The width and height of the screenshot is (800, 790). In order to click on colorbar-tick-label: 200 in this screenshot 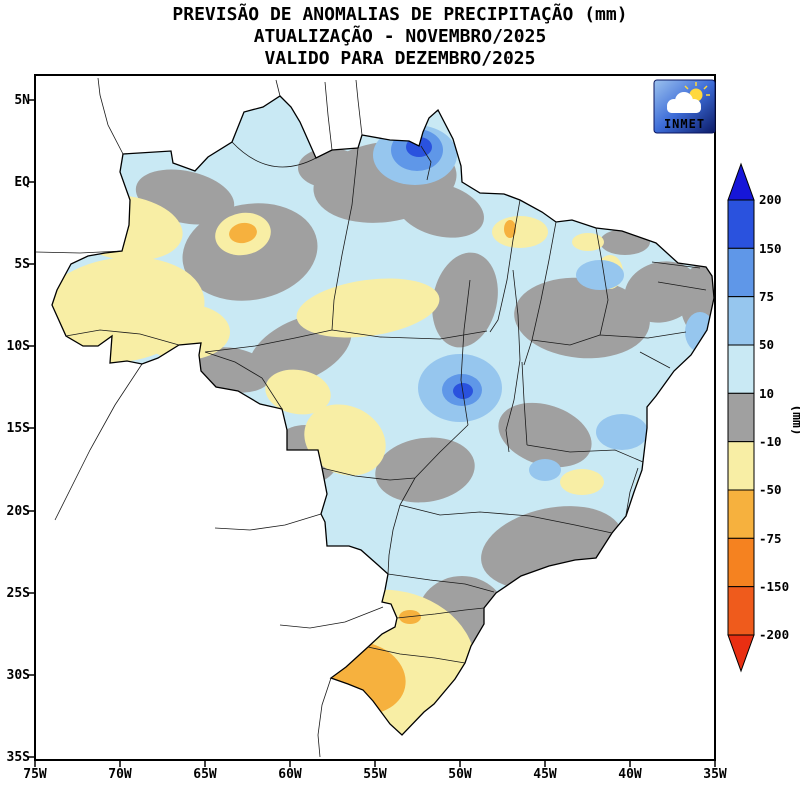, I will do `click(770, 199)`.